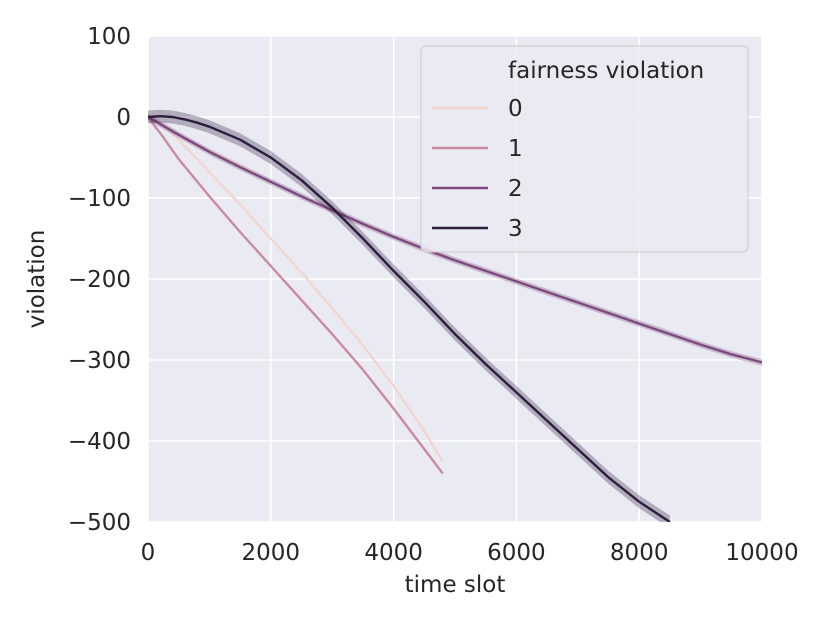 The height and width of the screenshot is (623, 830). What do you see at coordinates (393, 553) in the screenshot?
I see `x-tick-label: 4000` at bounding box center [393, 553].